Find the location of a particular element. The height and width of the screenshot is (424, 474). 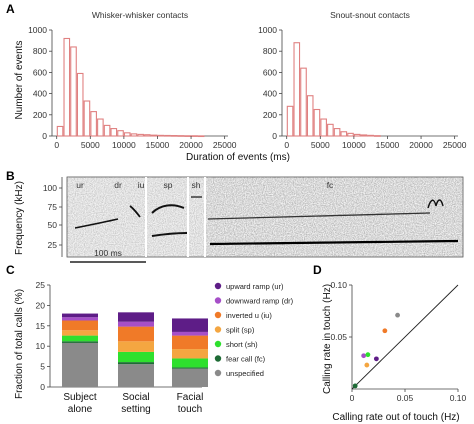

y-tick-label: 1000 is located at coordinates (267, 30).